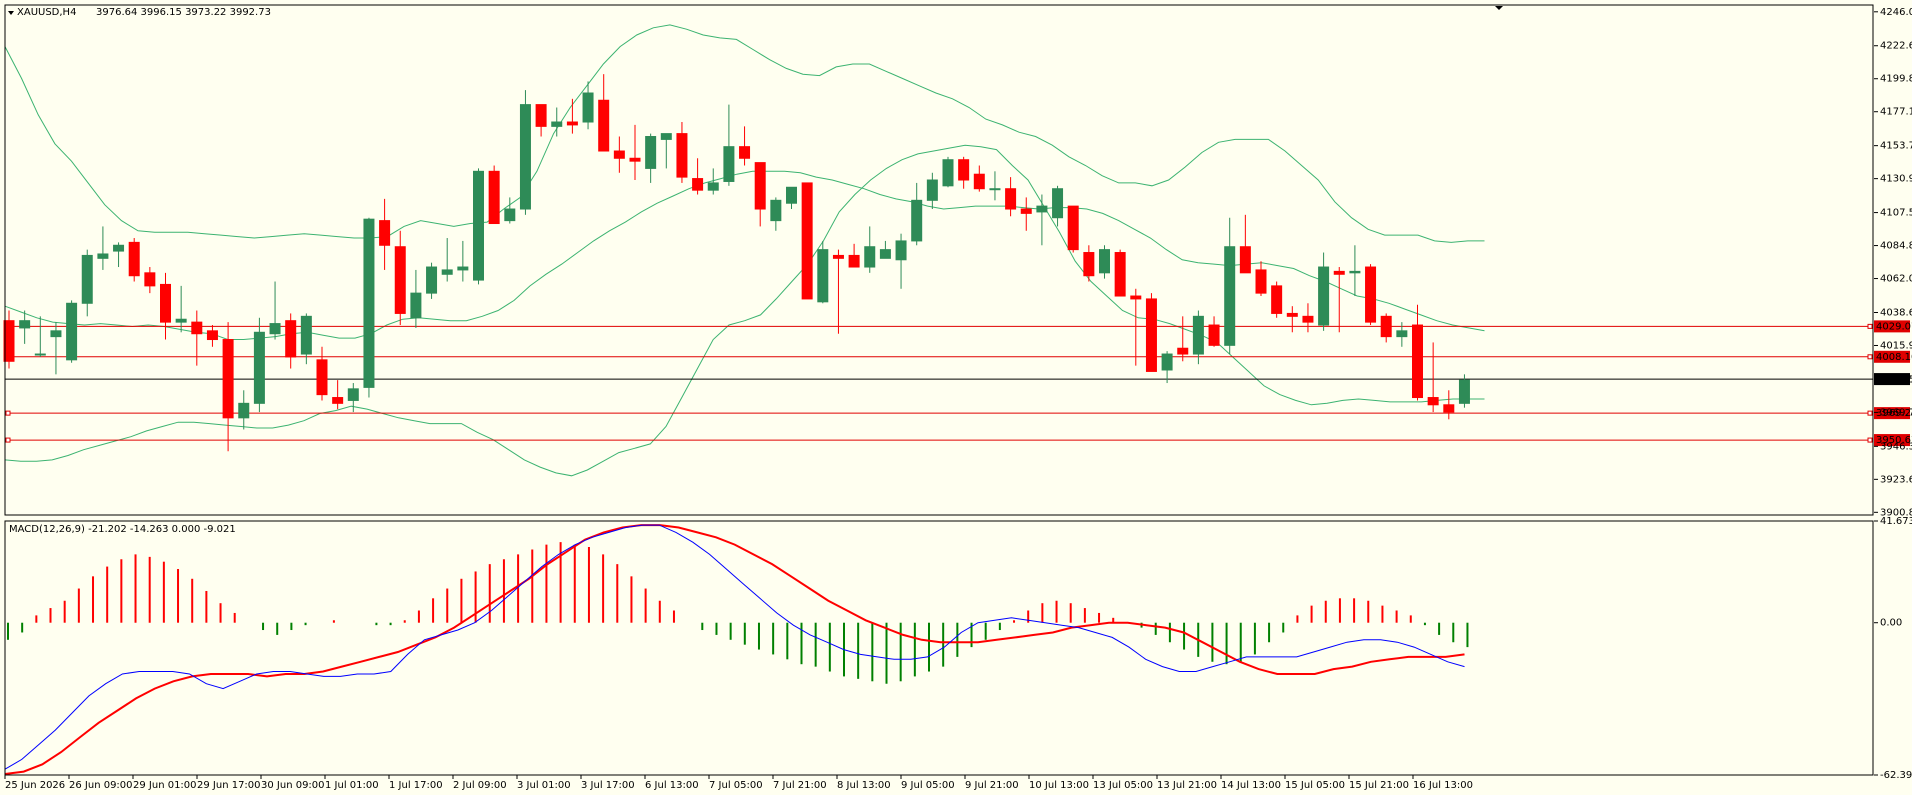 Image resolution: width=1912 pixels, height=795 pixels. I want to click on y-tick-label: 4130.95, so click(1896, 179).